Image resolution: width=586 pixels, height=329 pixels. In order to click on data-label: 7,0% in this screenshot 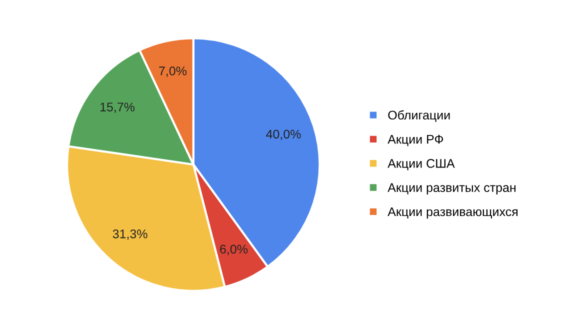, I will do `click(173, 71)`.